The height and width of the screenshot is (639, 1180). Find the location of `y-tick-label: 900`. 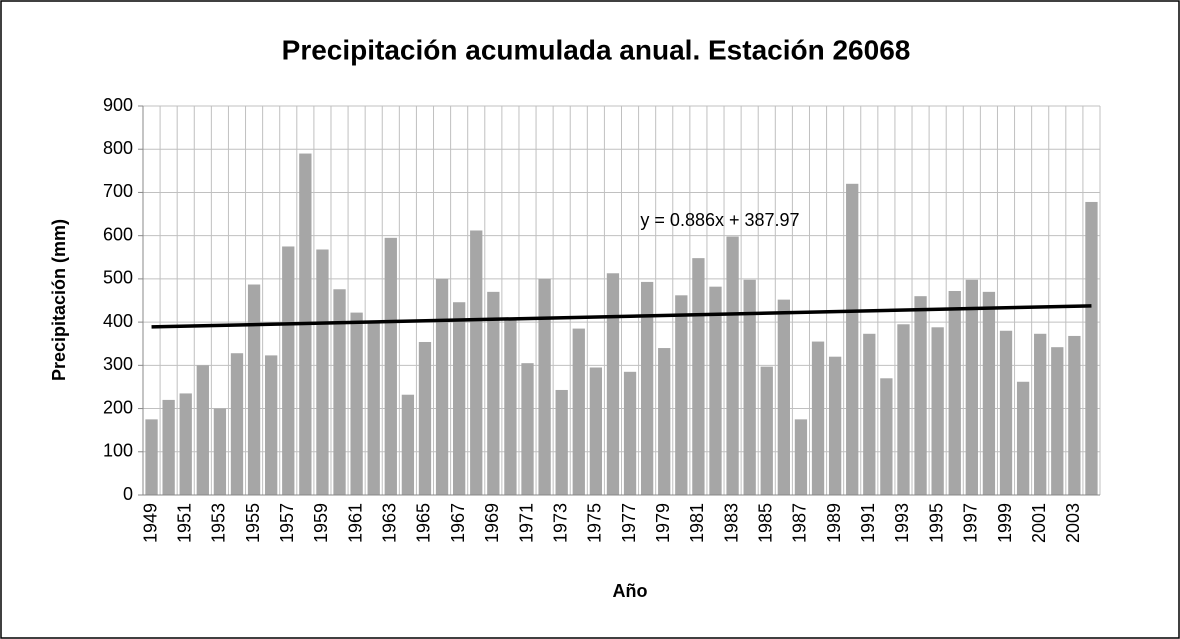

y-tick-label: 900 is located at coordinates (118, 105).